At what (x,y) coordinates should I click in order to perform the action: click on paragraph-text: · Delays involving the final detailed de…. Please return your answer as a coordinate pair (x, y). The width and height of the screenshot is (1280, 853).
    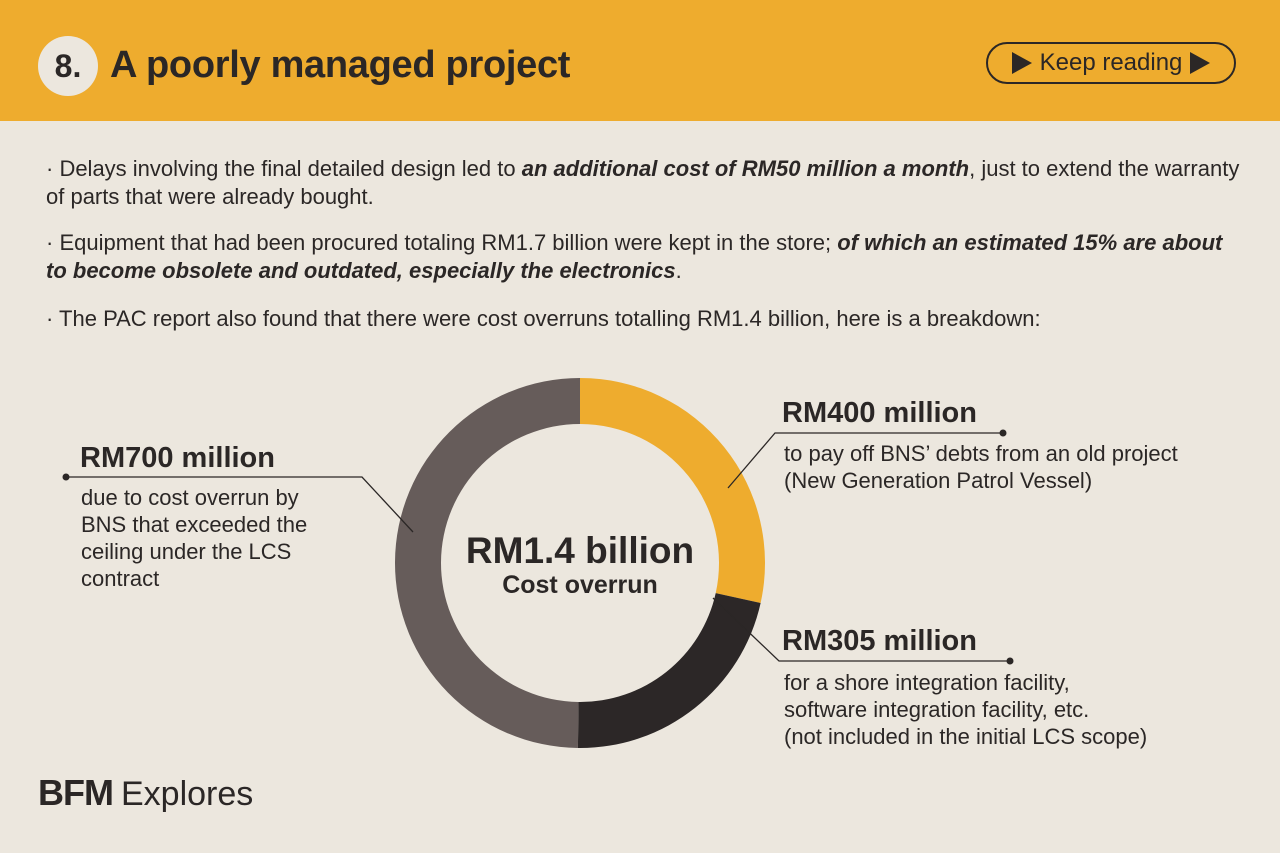
    Looking at the image, I should click on (284, 168).